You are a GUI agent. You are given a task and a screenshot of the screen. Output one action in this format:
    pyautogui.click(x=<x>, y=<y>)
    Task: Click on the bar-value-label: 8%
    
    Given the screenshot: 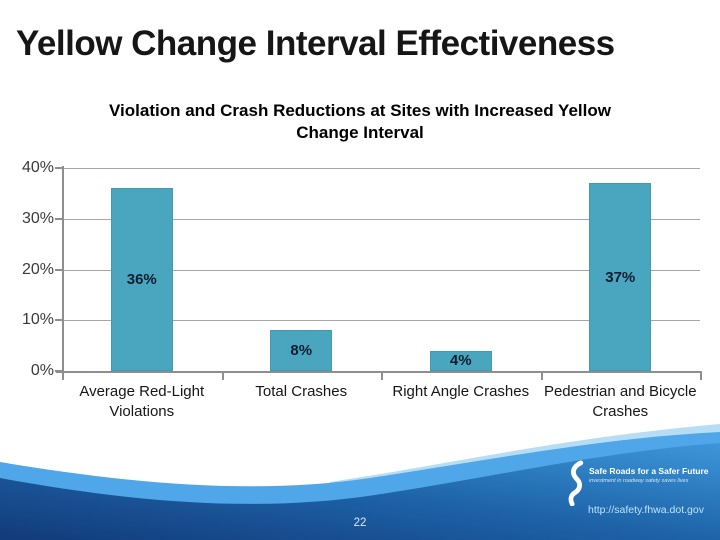 What is the action you would take?
    pyautogui.click(x=301, y=351)
    